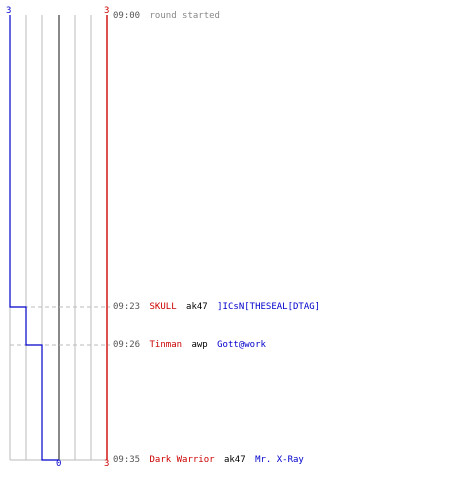  I want to click on team-b-alive-line, so click(34, 238).